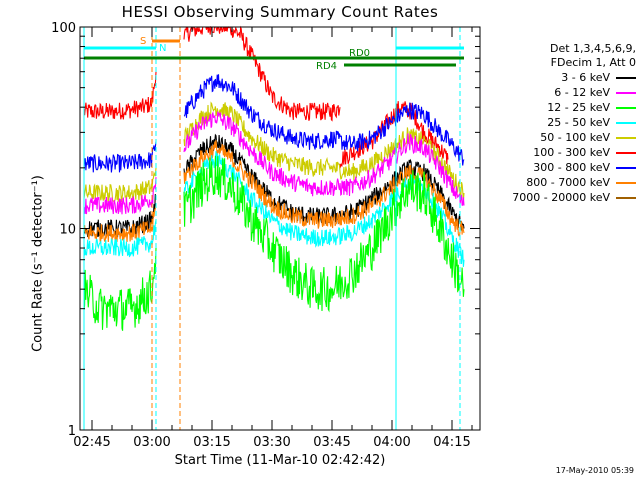  What do you see at coordinates (391, 442) in the screenshot?
I see `x-tick-label-04:00: 04:00` at bounding box center [391, 442].